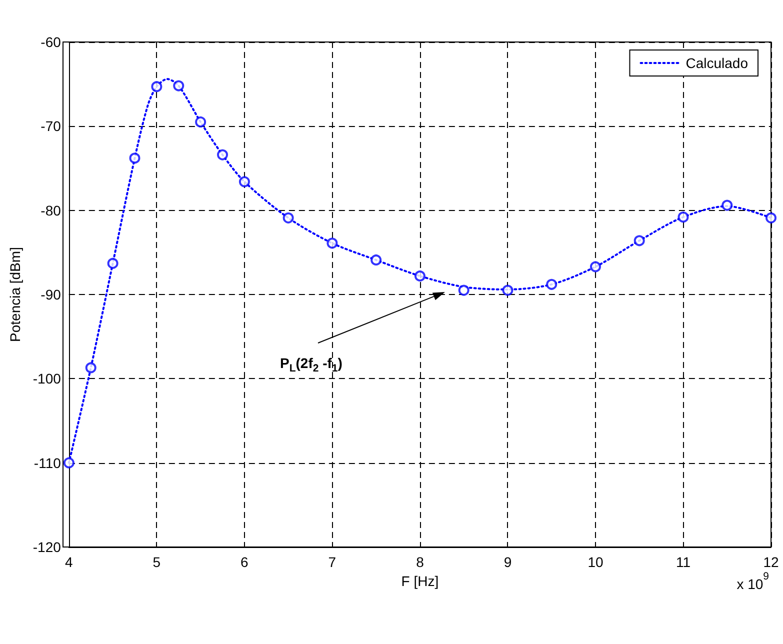 The height and width of the screenshot is (644, 783). What do you see at coordinates (683, 562) in the screenshot?
I see `x-tick-label: 11` at bounding box center [683, 562].